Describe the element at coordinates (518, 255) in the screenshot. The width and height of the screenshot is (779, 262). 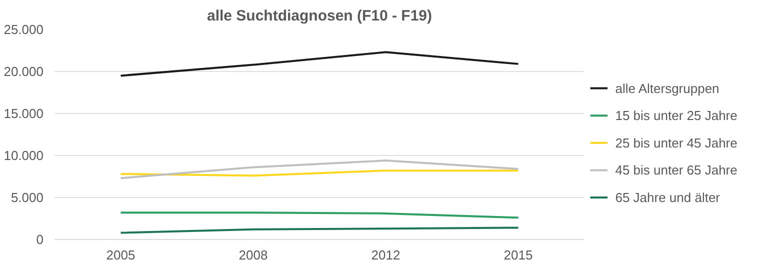
I see `x-tick-label: 2015` at that location.